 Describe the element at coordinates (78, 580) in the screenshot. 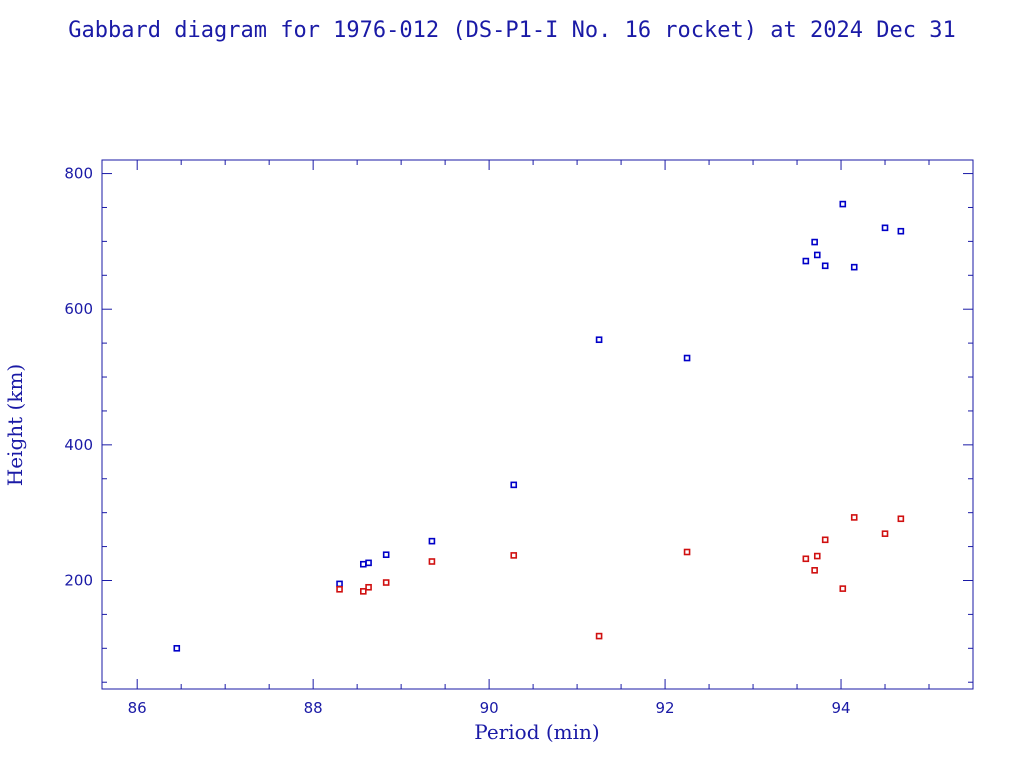

I see `y-tick-label: 200` at that location.